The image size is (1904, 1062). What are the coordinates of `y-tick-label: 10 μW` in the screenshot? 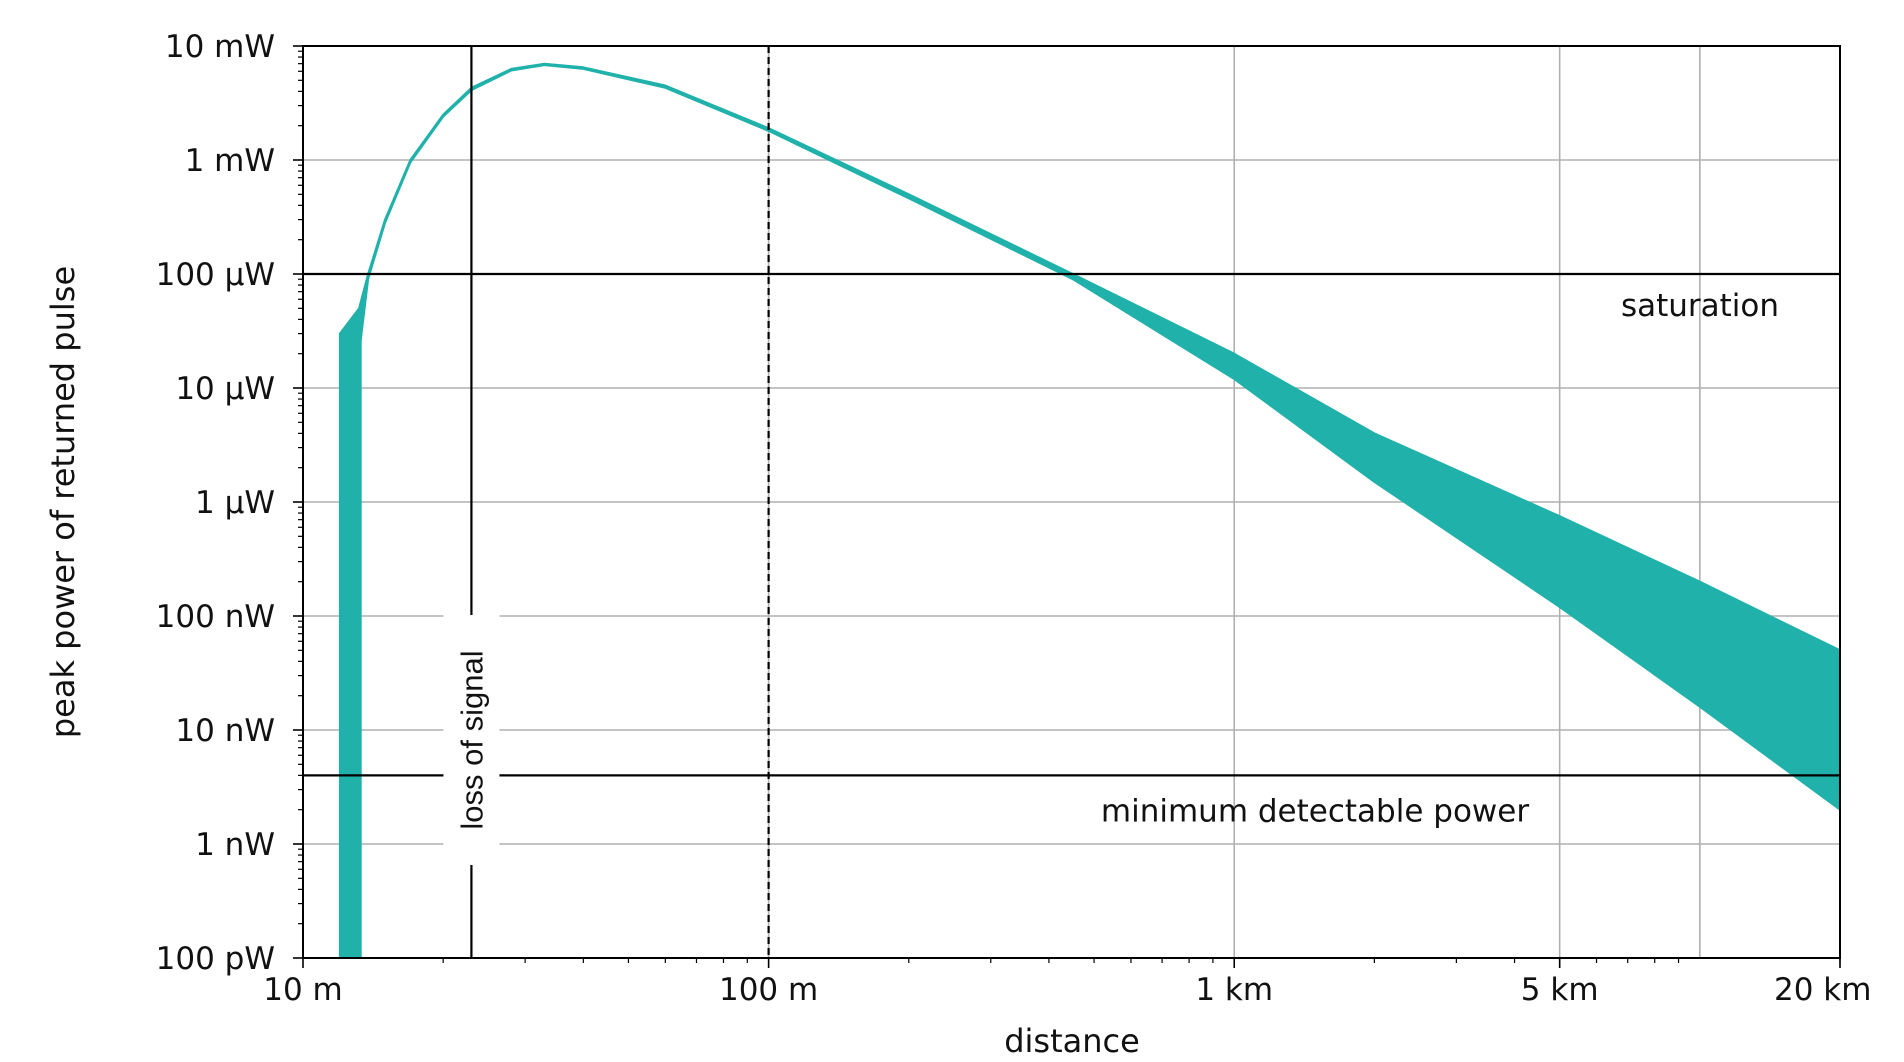 It's located at (225, 389).